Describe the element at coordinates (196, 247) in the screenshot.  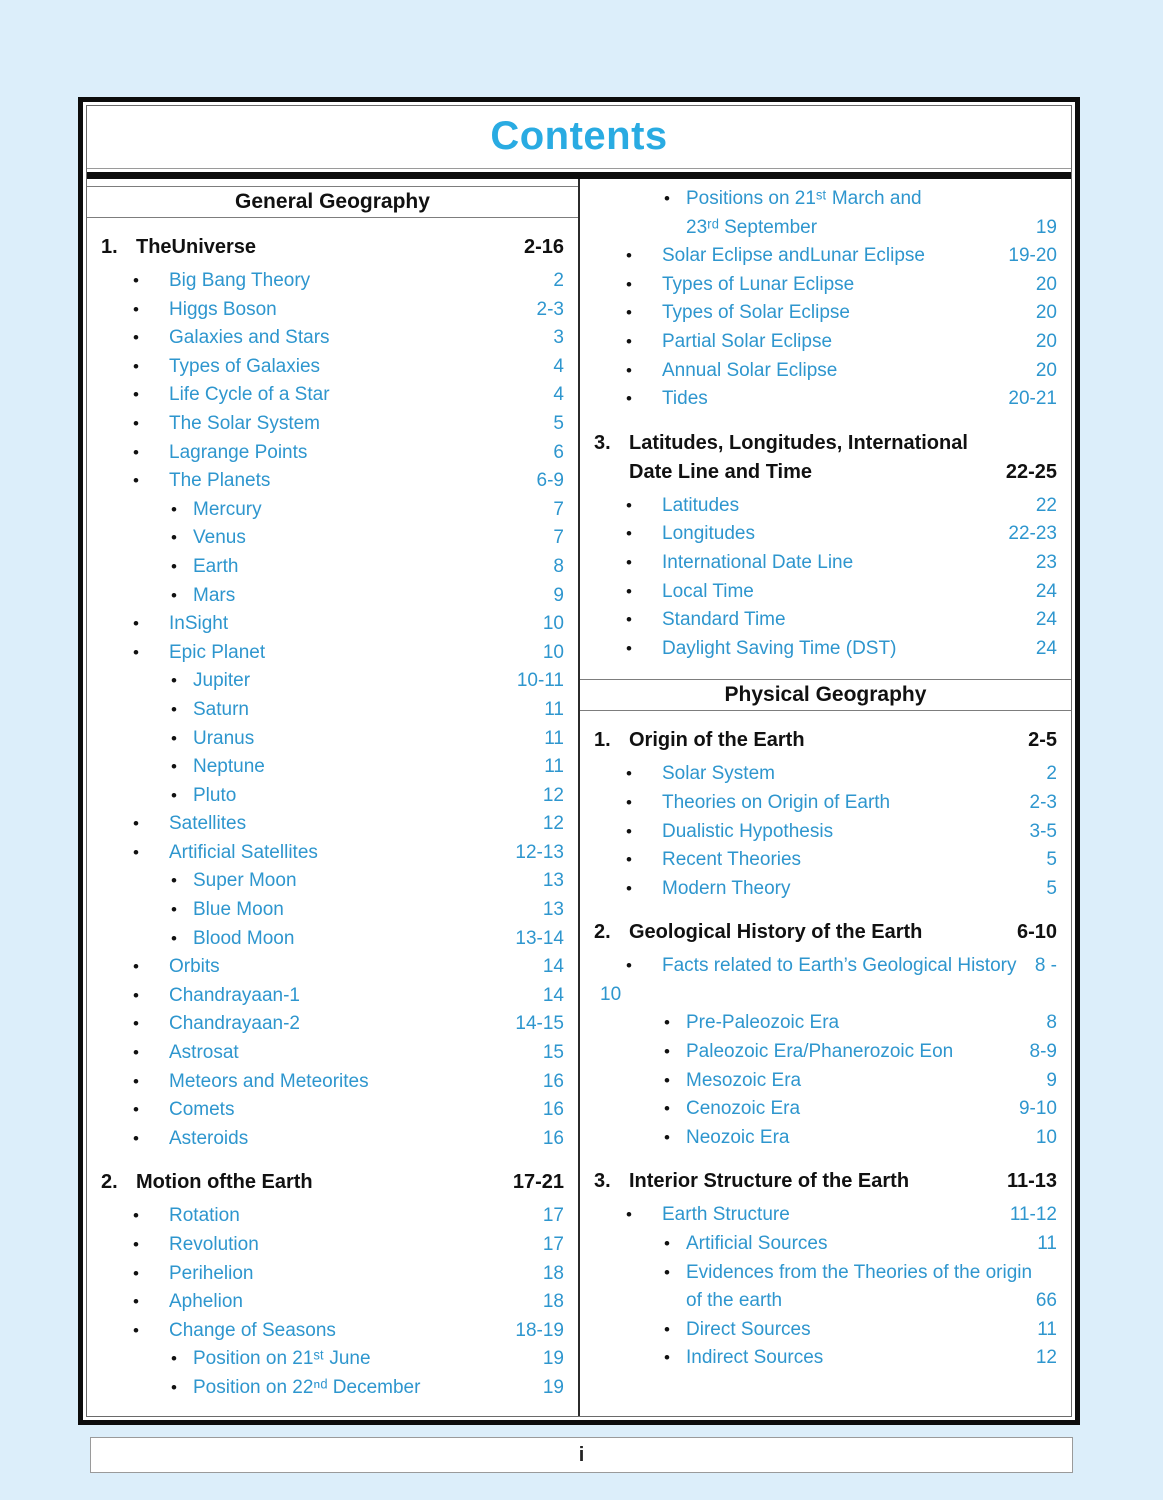
I see `section-title: TheUniverse` at that location.